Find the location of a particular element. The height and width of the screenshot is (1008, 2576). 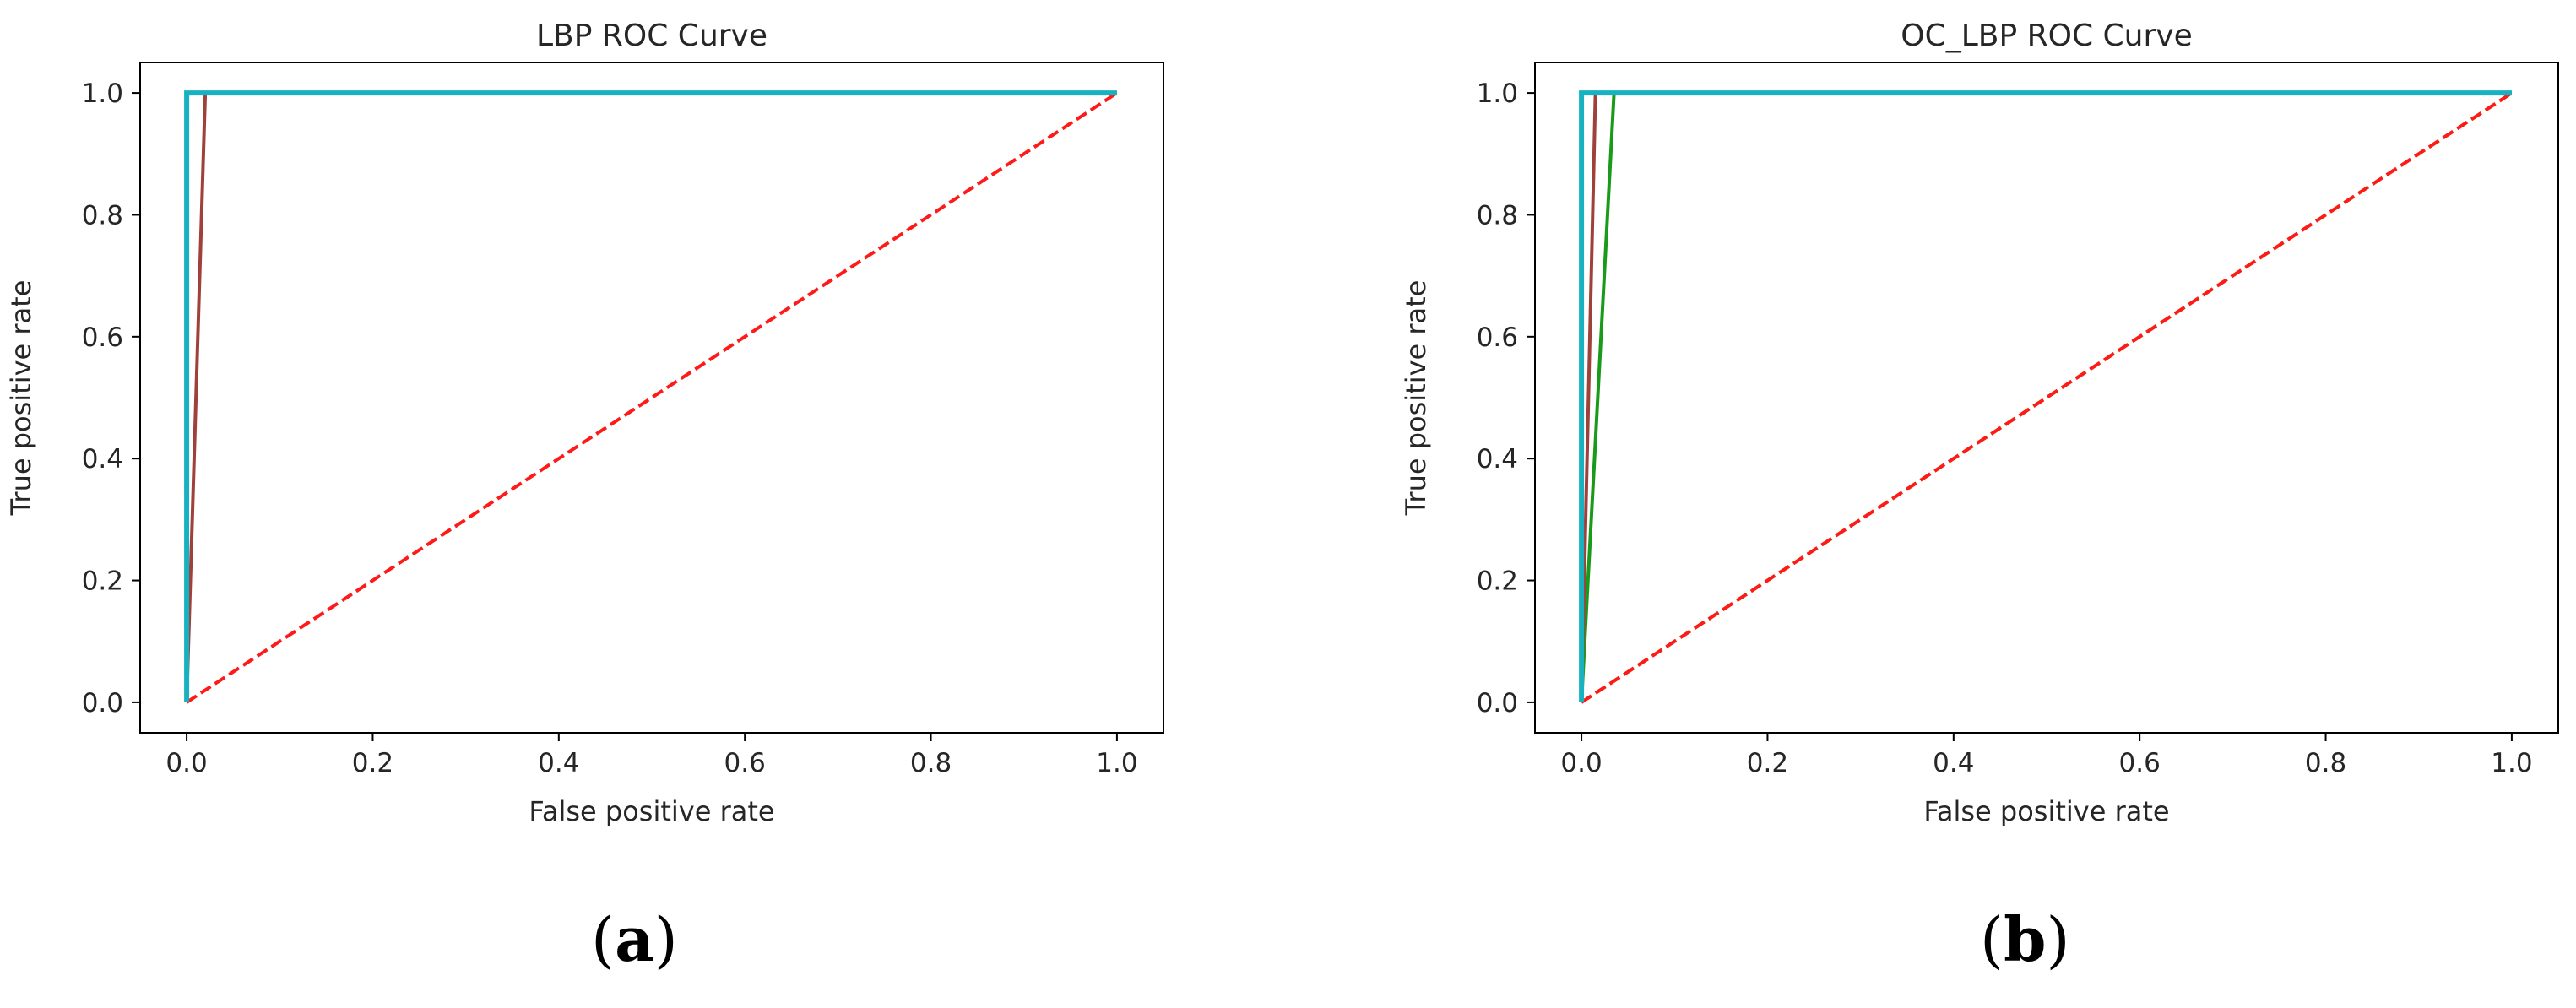

chart-title: OC_LBP ROC Curve is located at coordinates (2047, 36).